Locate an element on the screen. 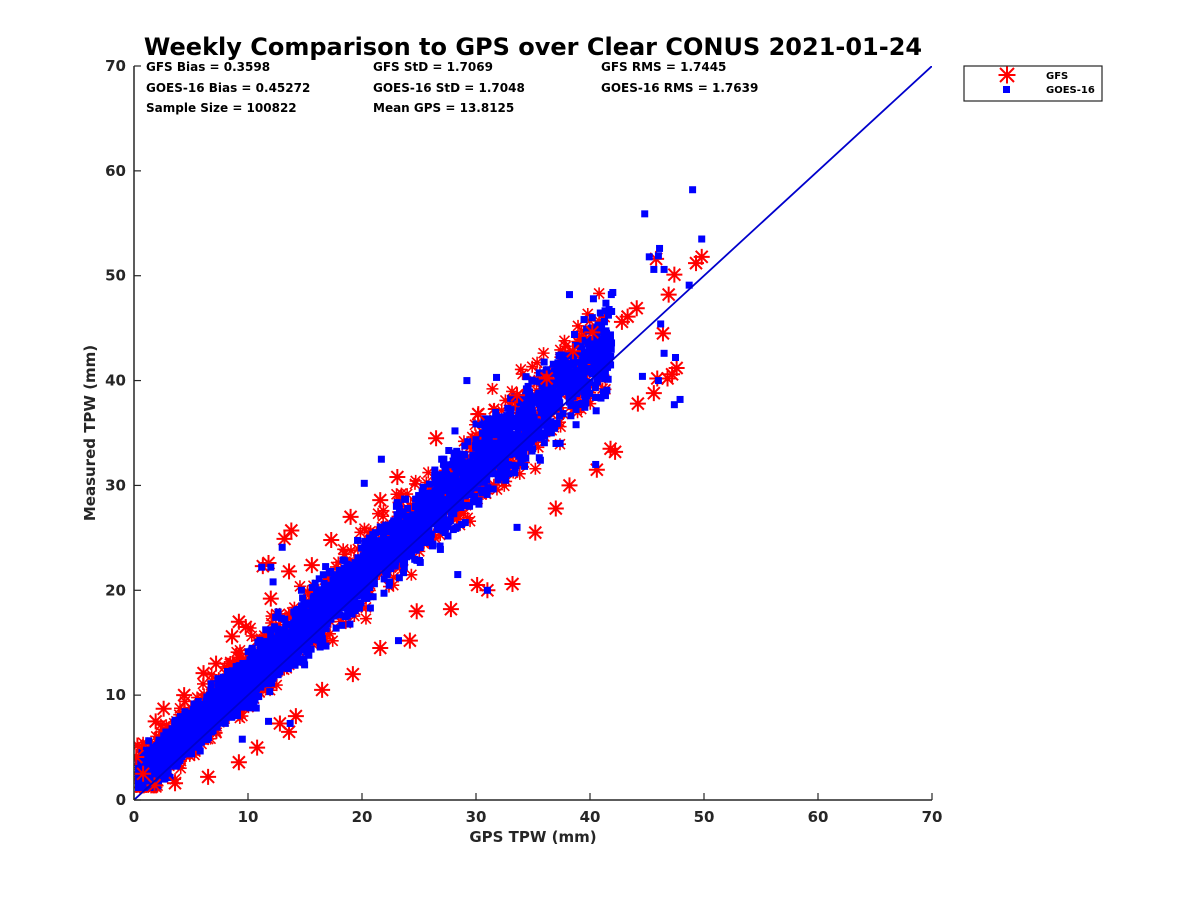 This screenshot has height=900, width=1200. x-tick-label: 20 is located at coordinates (362, 817).